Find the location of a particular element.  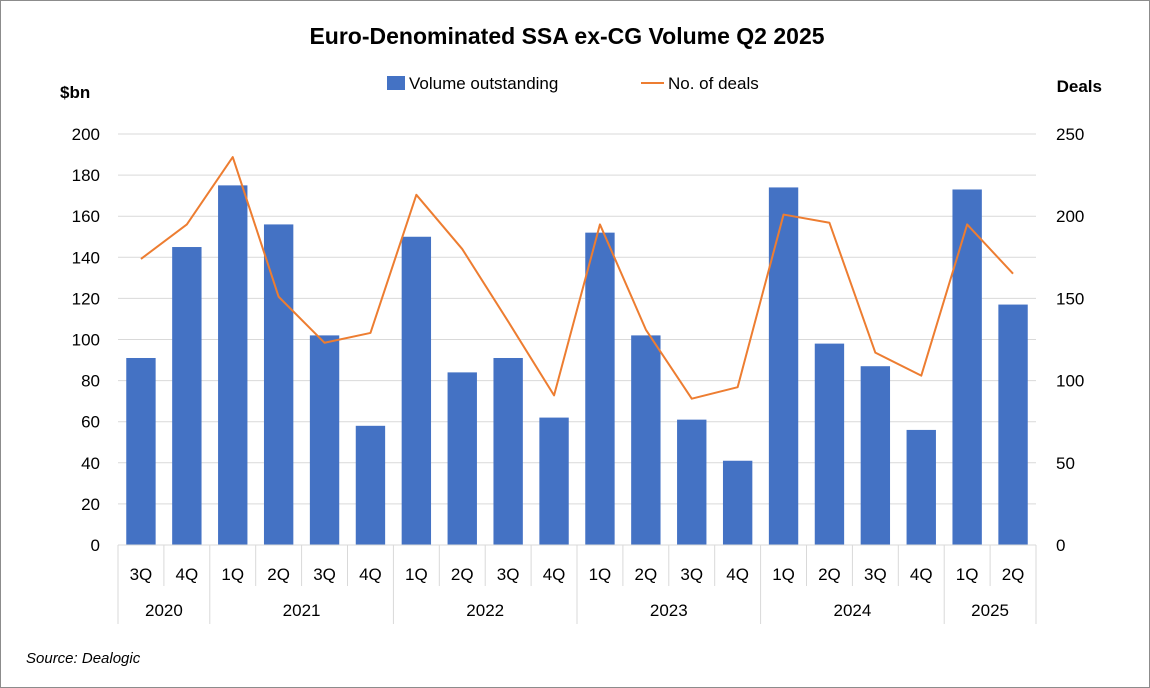

year-group-label: 2024 is located at coordinates (852, 610).